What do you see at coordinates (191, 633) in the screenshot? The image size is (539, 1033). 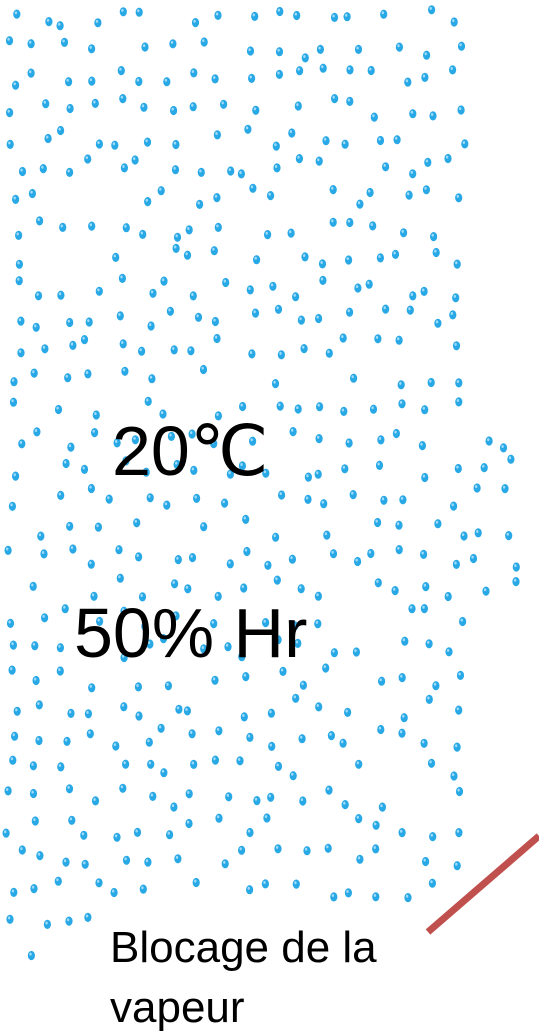 I see `humidity-label: 50% Hr` at bounding box center [191, 633].